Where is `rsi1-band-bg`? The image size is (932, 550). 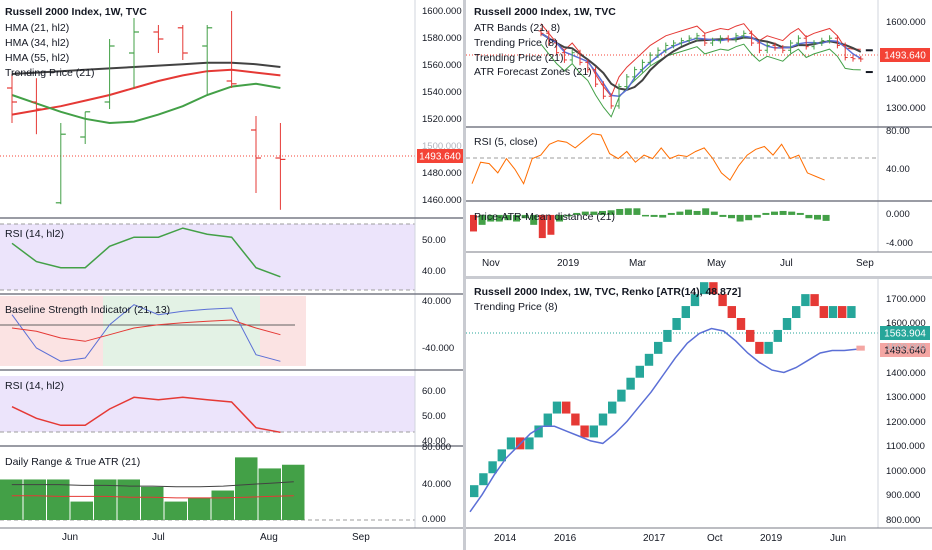 rsi1-band-bg is located at coordinates (207, 257).